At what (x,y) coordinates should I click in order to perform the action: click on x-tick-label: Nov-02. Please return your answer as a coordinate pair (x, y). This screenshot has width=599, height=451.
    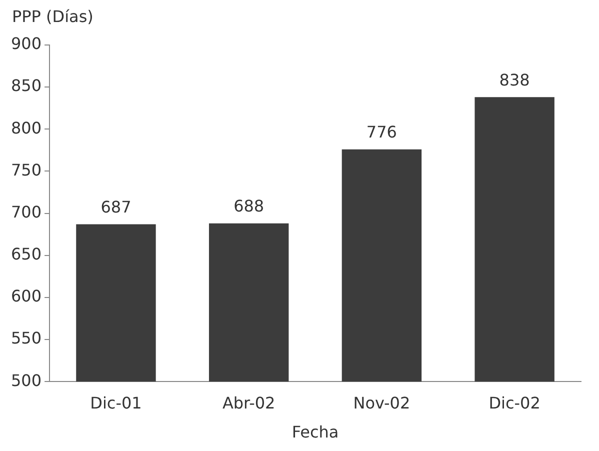
    Looking at the image, I should click on (381, 402).